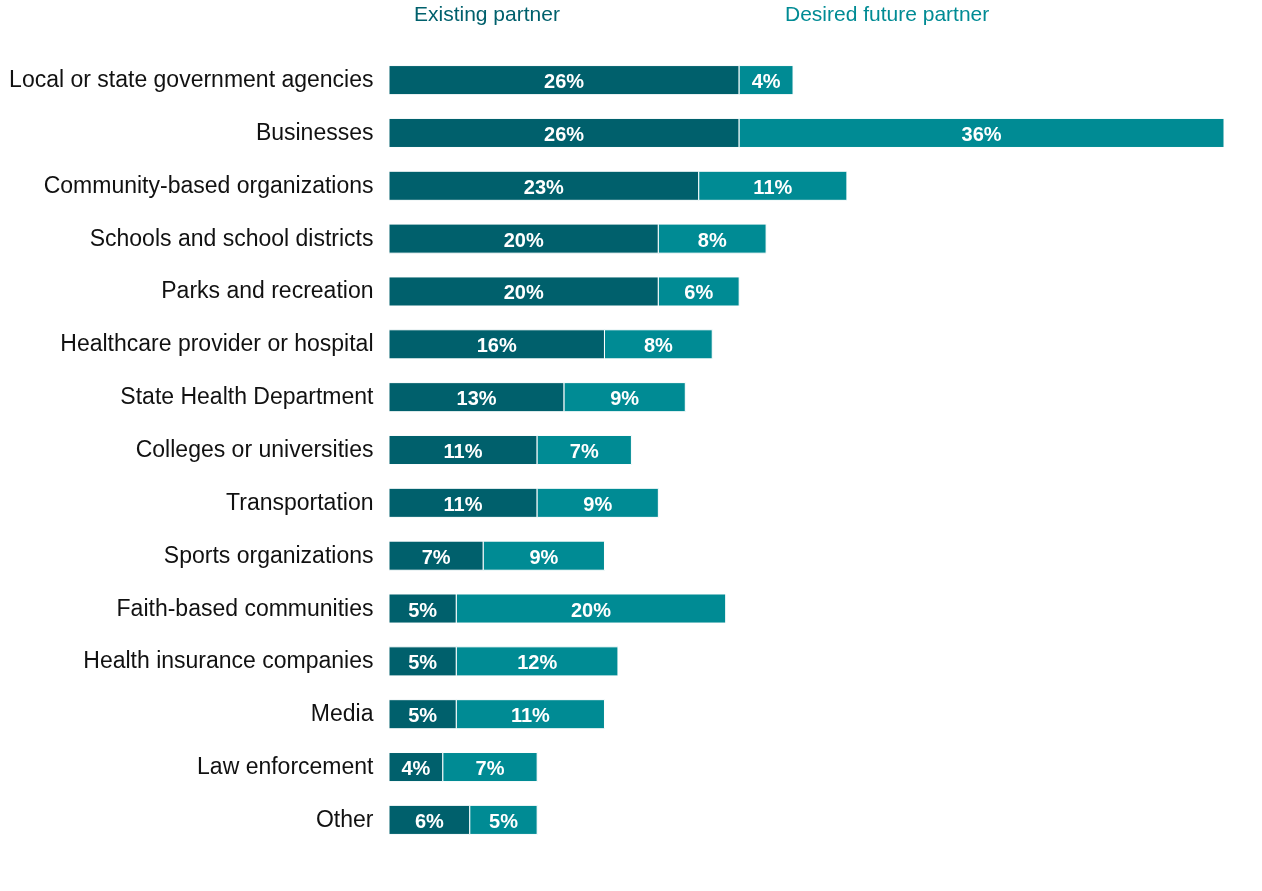 This screenshot has height=891, width=1262. What do you see at coordinates (300, 501) in the screenshot?
I see `y-tick-label: Transportation` at bounding box center [300, 501].